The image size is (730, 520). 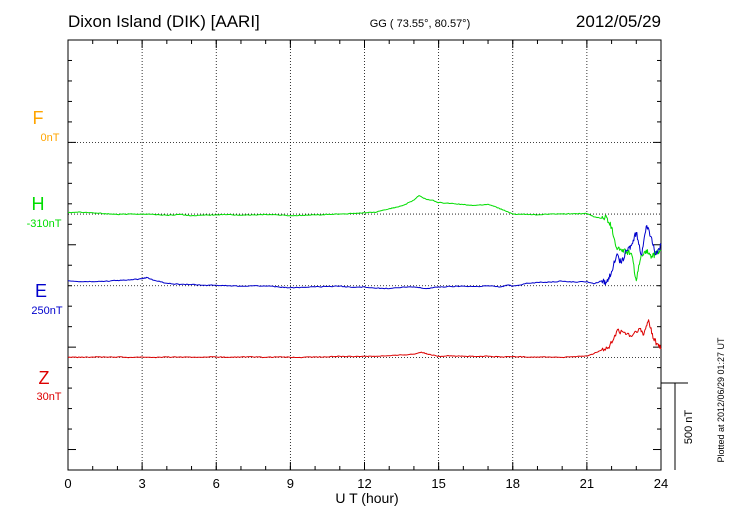 I want to click on channel-label-f: F, so click(x=38, y=118).